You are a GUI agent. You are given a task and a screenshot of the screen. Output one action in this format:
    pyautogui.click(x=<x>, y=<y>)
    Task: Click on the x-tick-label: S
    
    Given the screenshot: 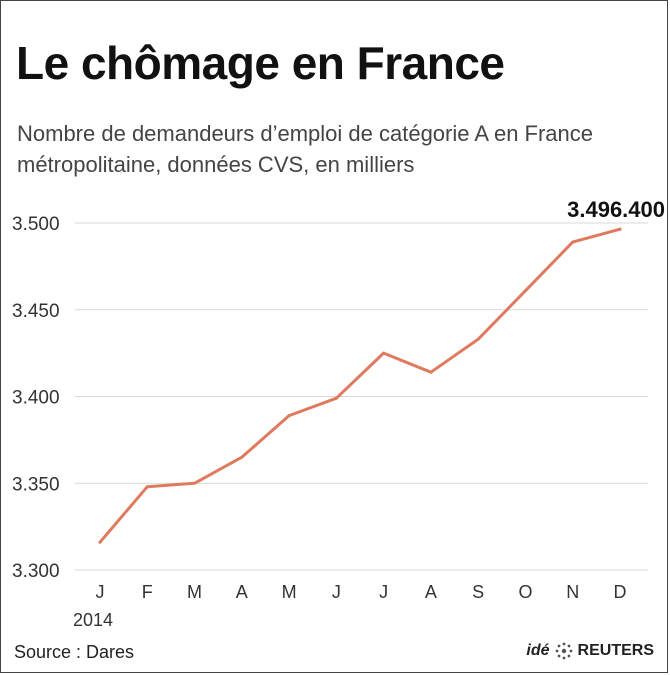 What is the action you would take?
    pyautogui.click(x=478, y=592)
    